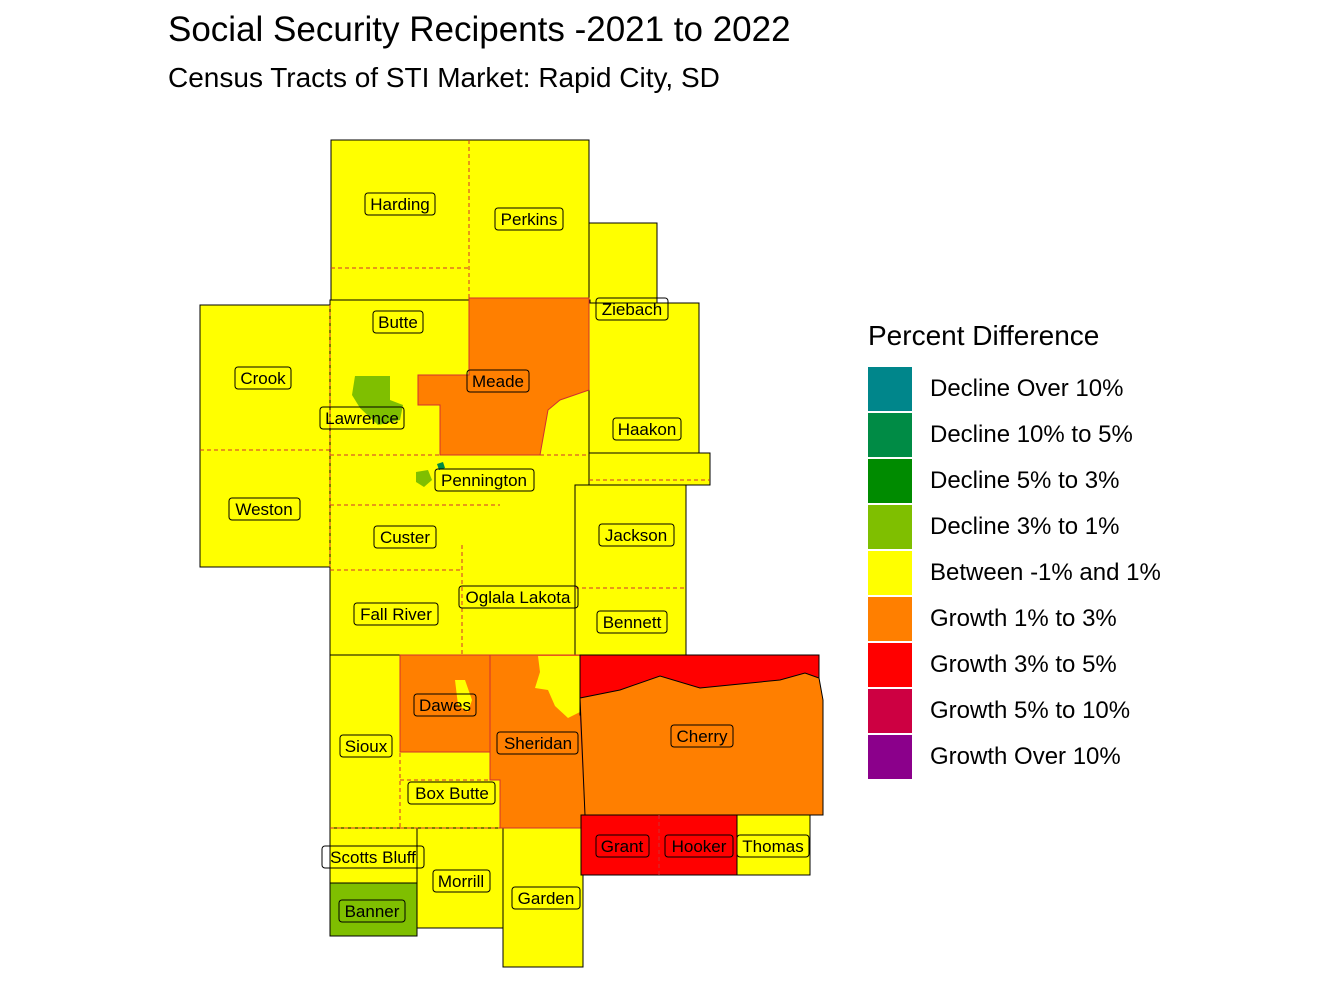 Image resolution: width=1344 pixels, height=1008 pixels. What do you see at coordinates (1023, 664) in the screenshot?
I see `legend-label: Growth 3% to 5%` at bounding box center [1023, 664].